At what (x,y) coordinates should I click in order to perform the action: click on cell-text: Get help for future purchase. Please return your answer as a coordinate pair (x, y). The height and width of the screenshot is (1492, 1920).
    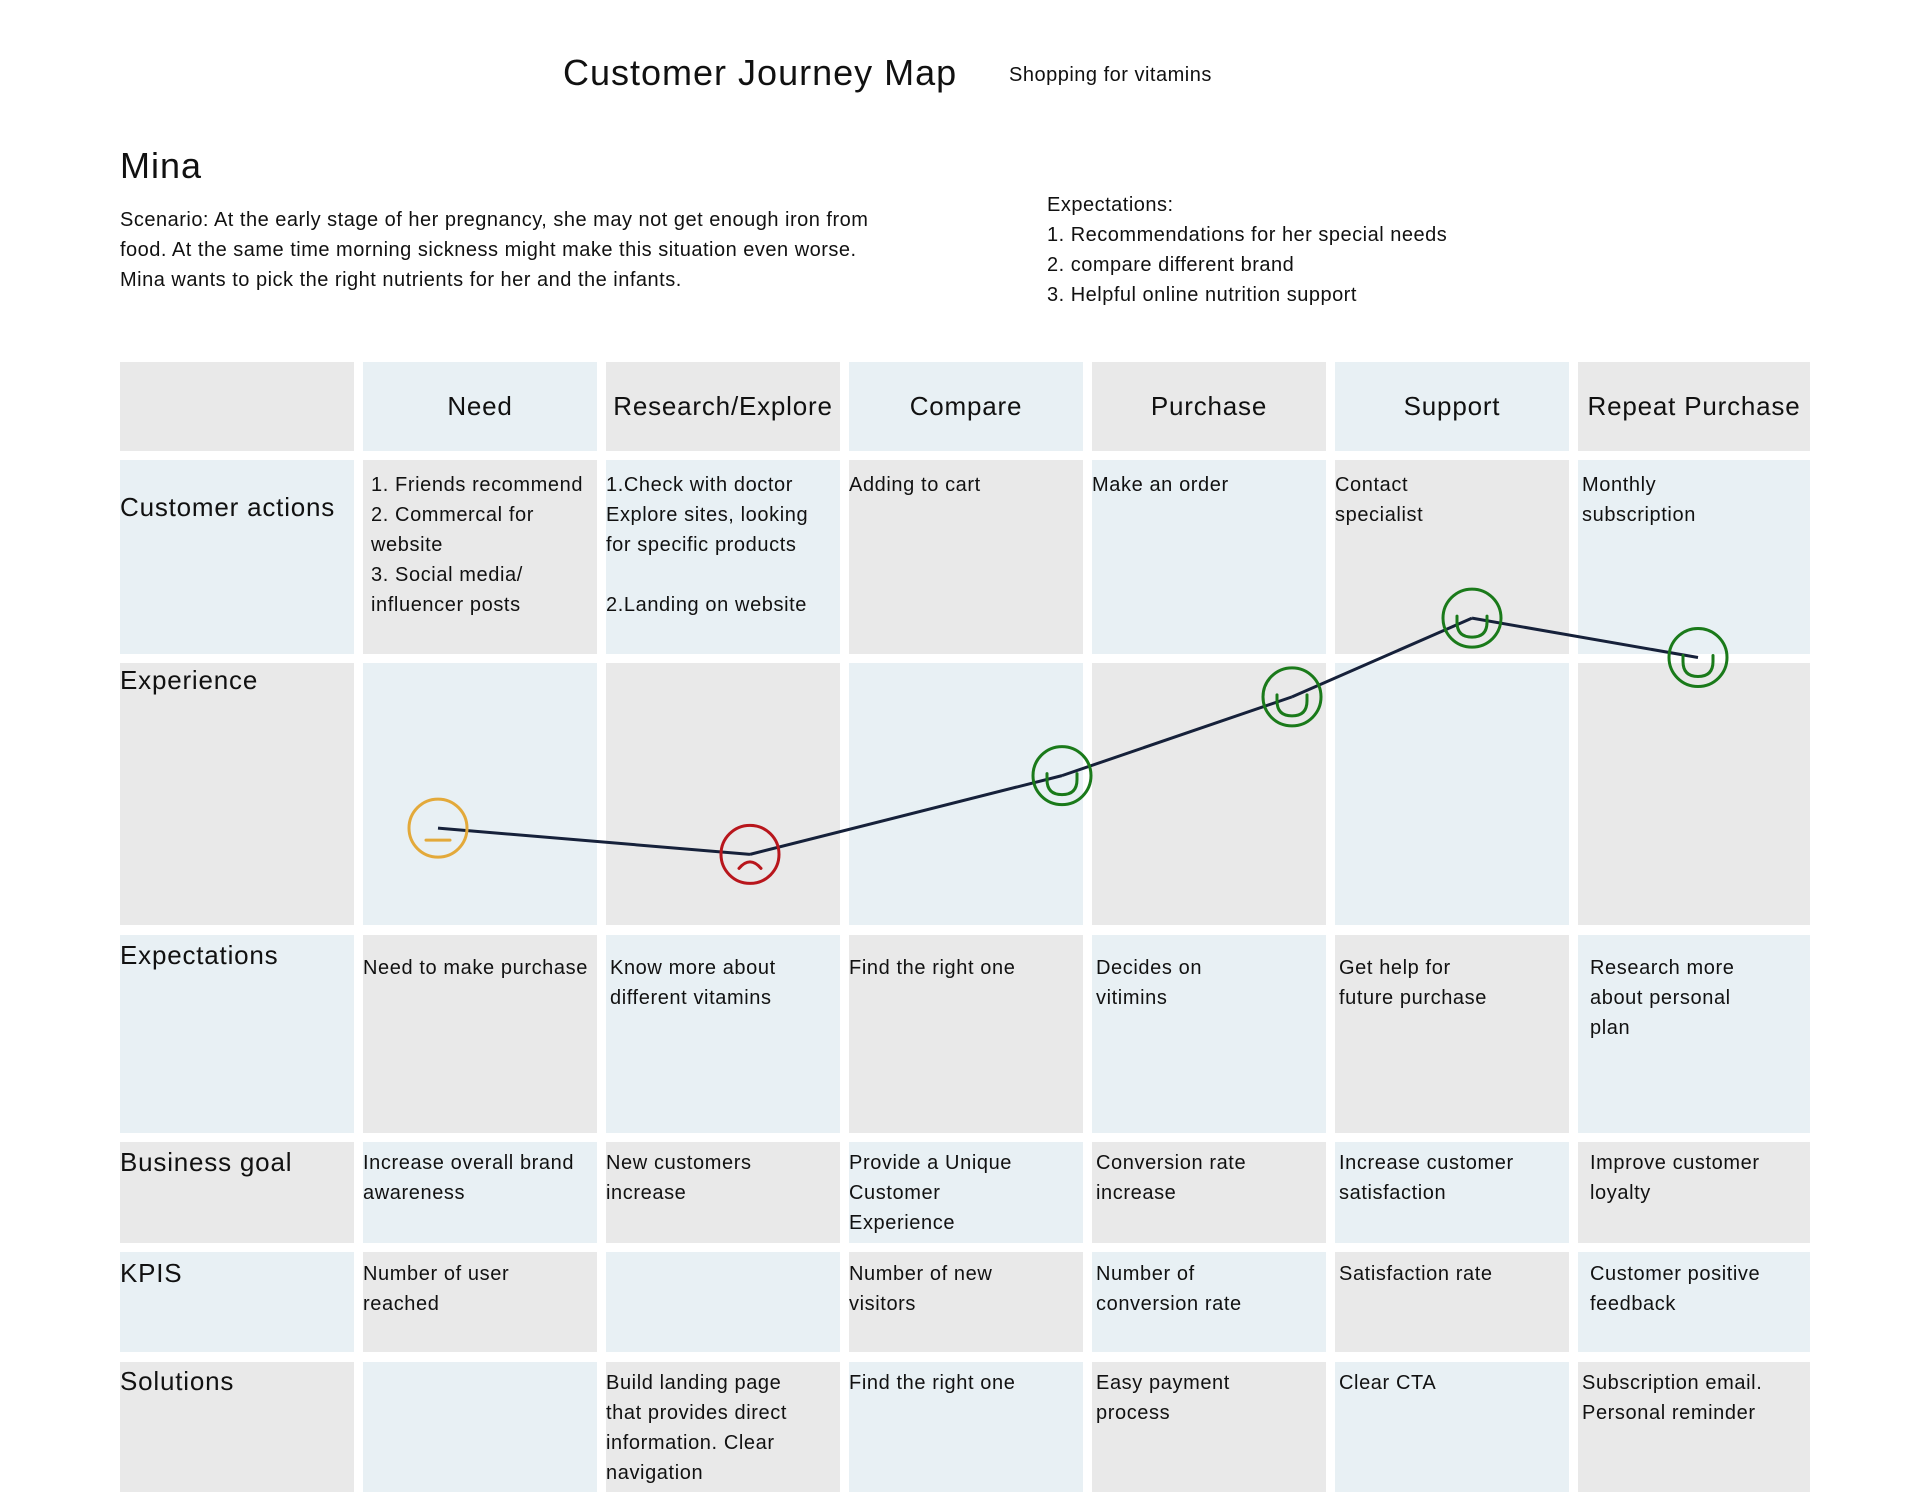
    Looking at the image, I should click on (1413, 983).